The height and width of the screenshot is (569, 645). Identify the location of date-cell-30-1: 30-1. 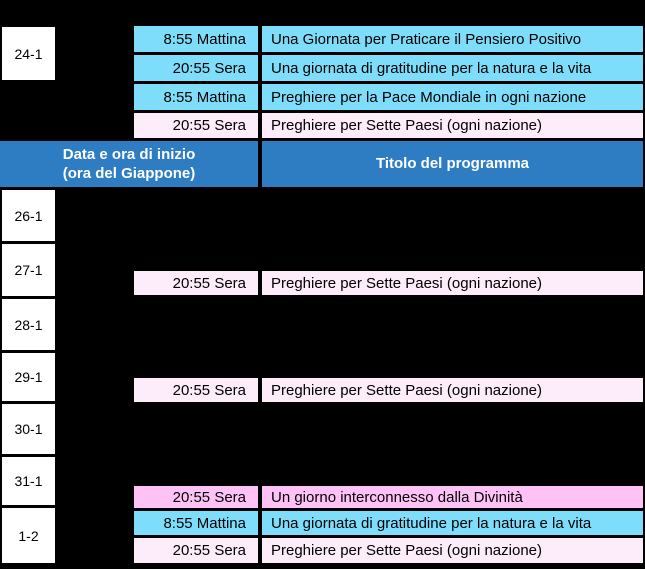
(28, 429).